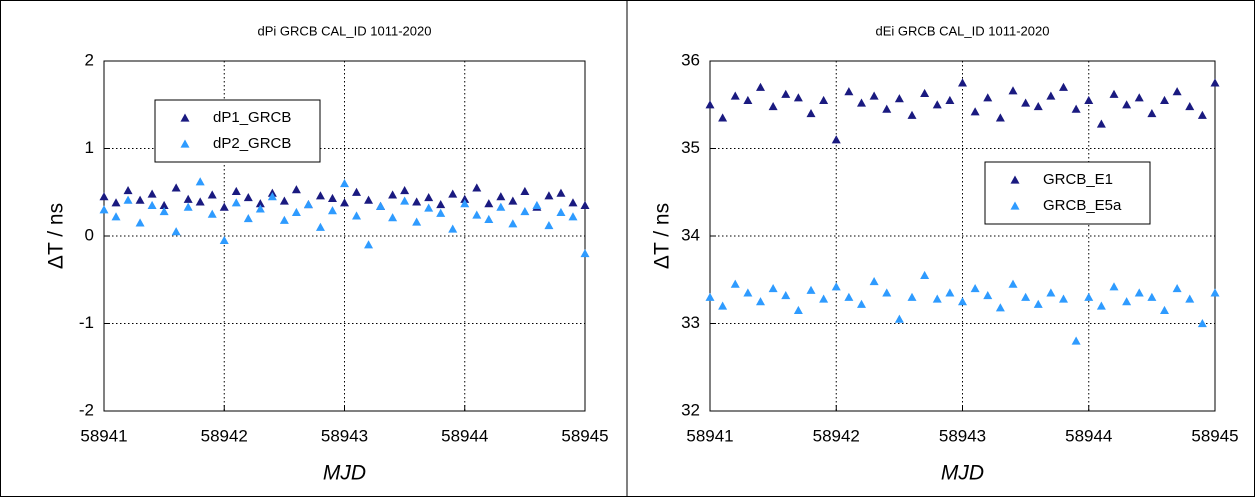  What do you see at coordinates (1082, 205) in the screenshot?
I see `legend-label: GRCB_E5a` at bounding box center [1082, 205].